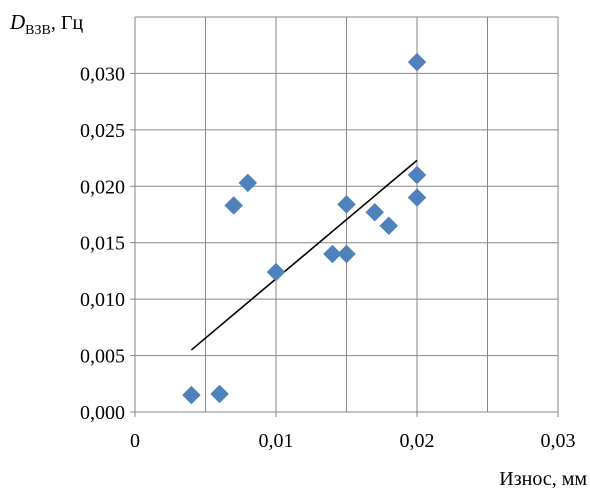  I want to click on x-tick-label: 0,02, so click(417, 441).